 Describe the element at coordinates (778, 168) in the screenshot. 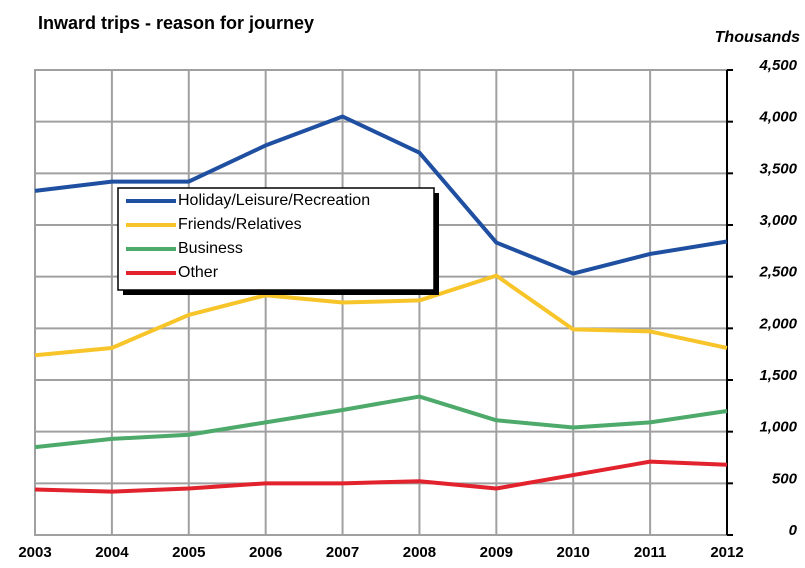

I see `y-tick-label: 3,500` at that location.